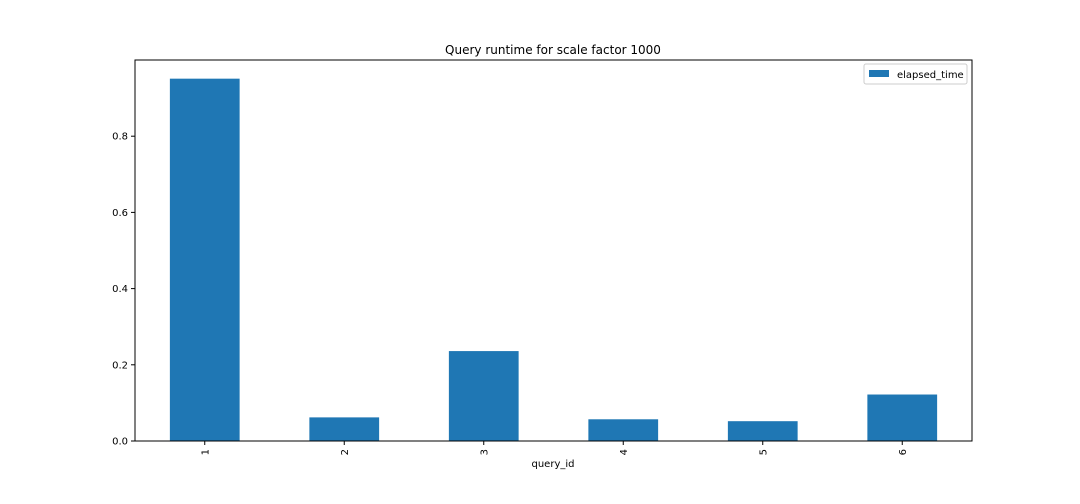 The image size is (1080, 504). I want to click on x-tick-label-4: 4, so click(624, 452).